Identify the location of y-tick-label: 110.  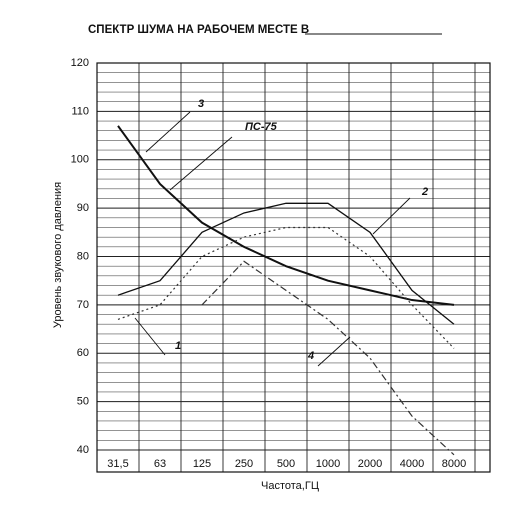
(80, 111).